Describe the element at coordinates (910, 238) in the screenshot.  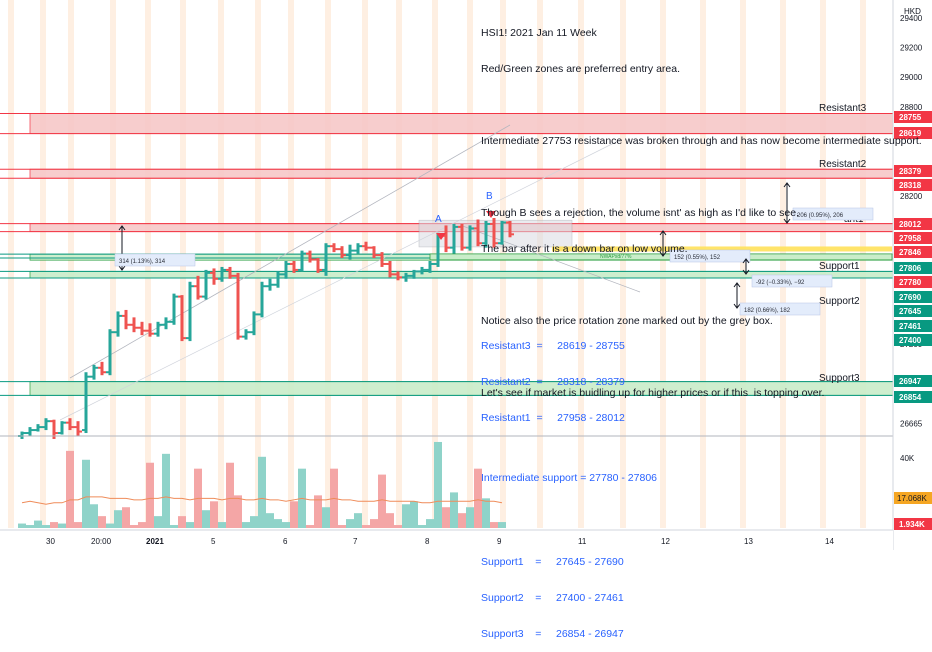
I see `price-tag-label: 27958` at that location.